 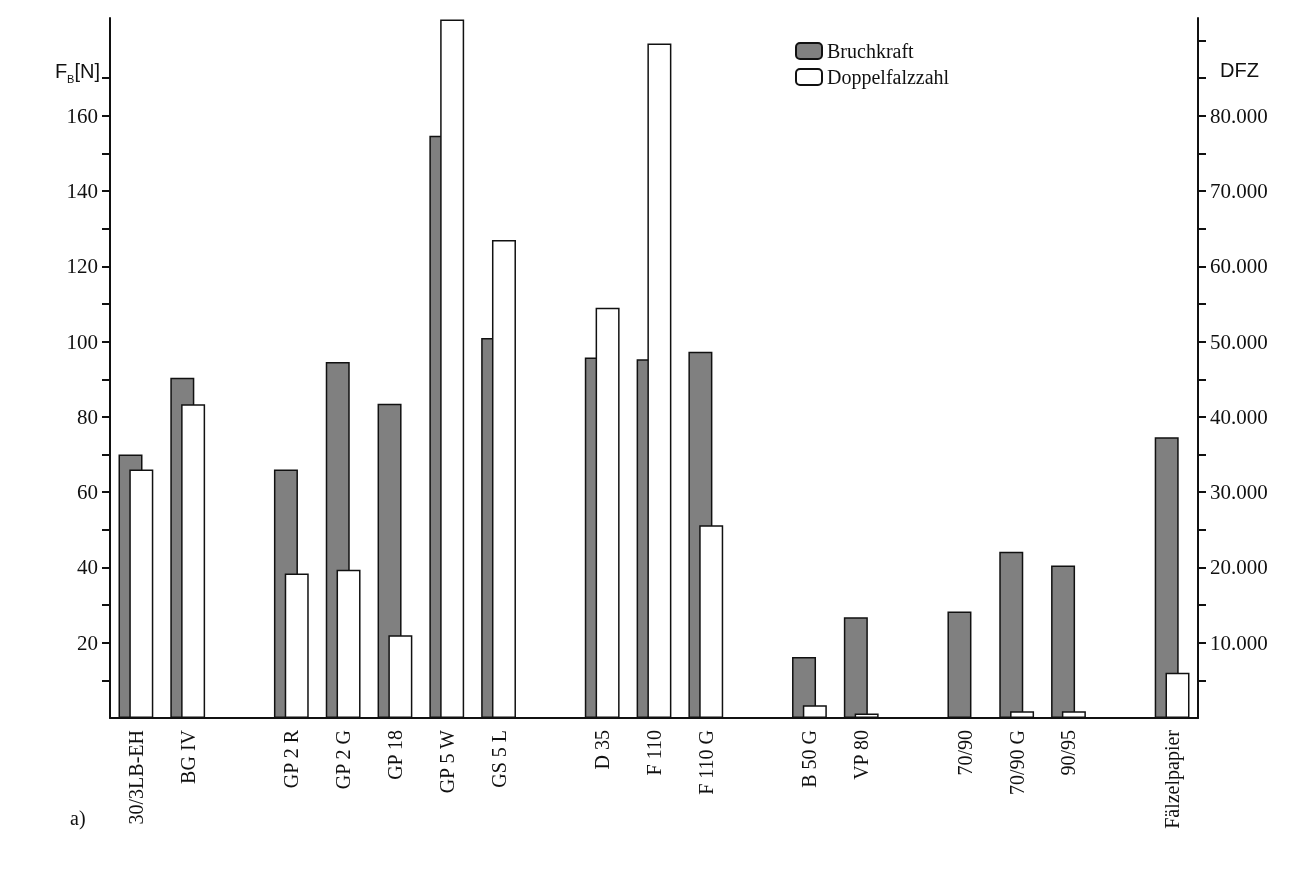 What do you see at coordinates (1239, 191) in the screenshot?
I see `y2-tick-label: 70.000` at bounding box center [1239, 191].